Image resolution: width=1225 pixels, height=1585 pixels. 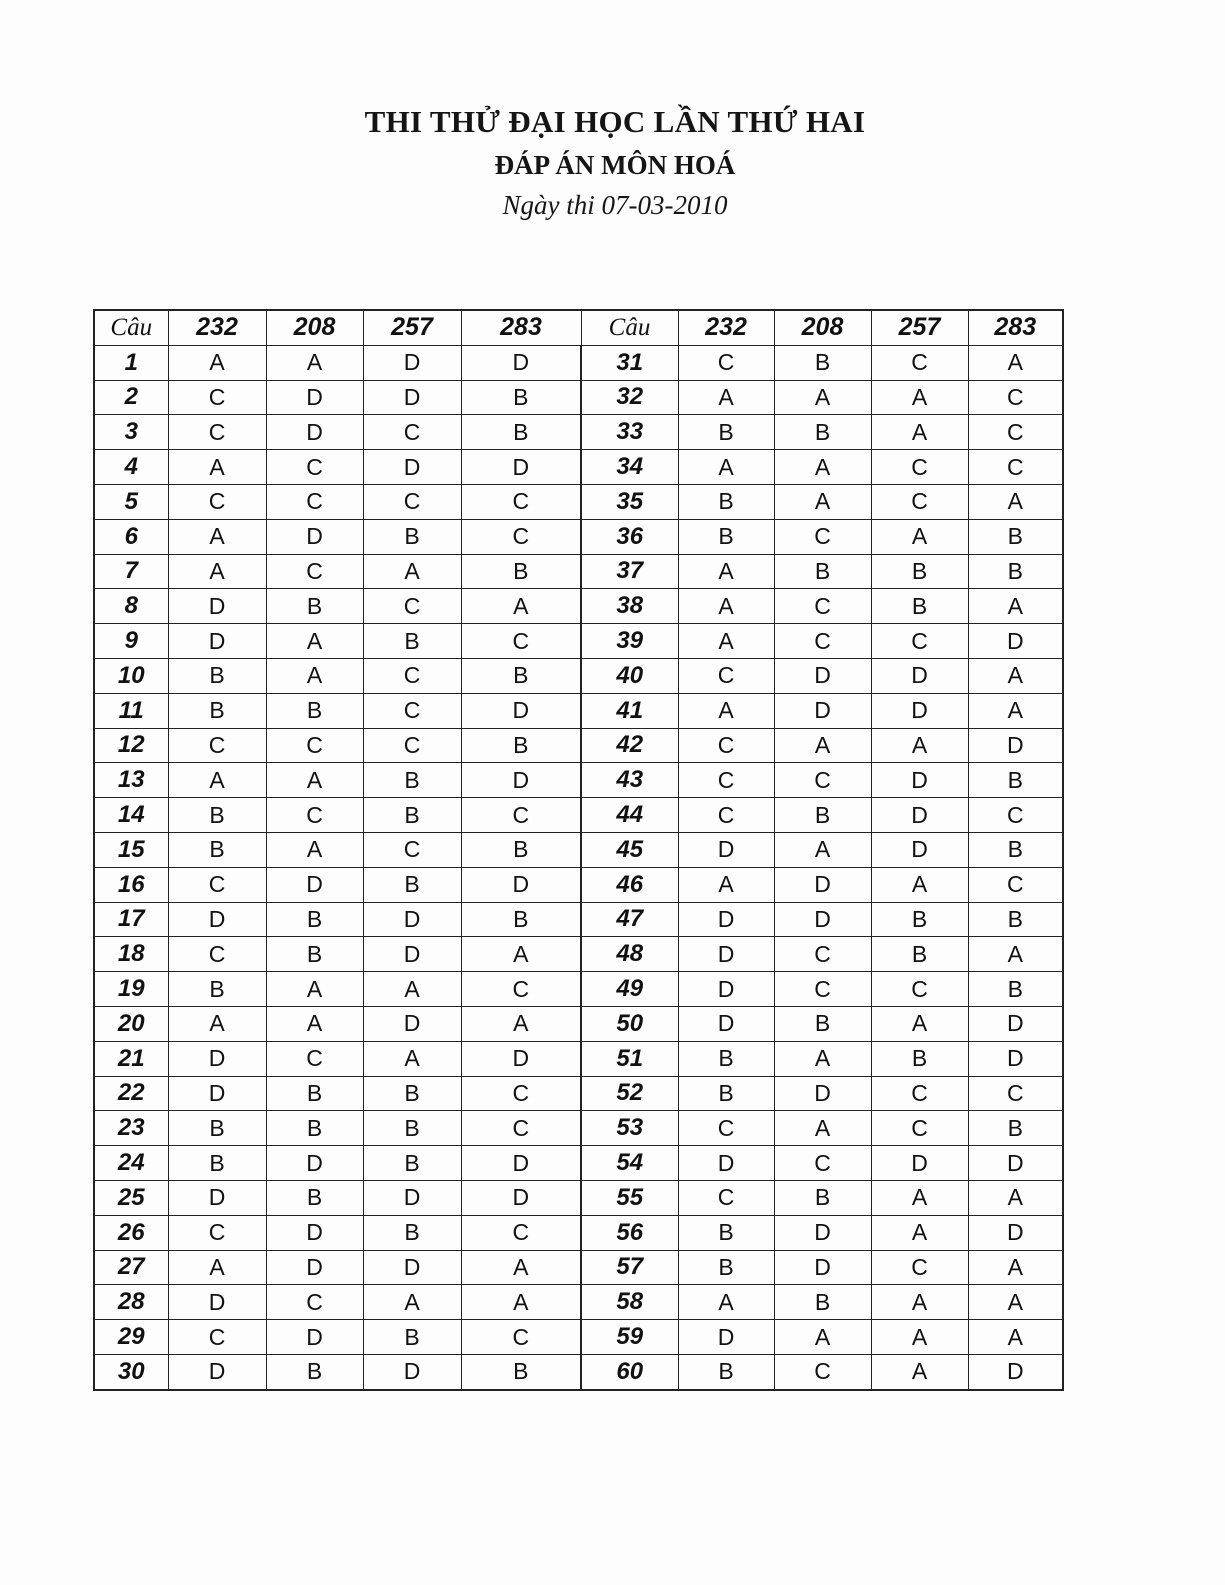 What do you see at coordinates (578, 954) in the screenshot?
I see `table-row: 18 C B D A 48 D C B A` at bounding box center [578, 954].